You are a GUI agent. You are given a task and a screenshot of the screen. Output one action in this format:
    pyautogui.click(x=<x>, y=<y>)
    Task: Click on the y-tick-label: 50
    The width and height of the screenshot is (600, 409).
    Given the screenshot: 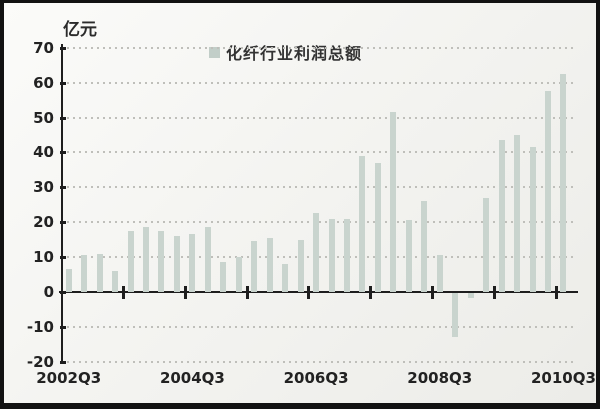 What is the action you would take?
    pyautogui.click(x=43, y=117)
    